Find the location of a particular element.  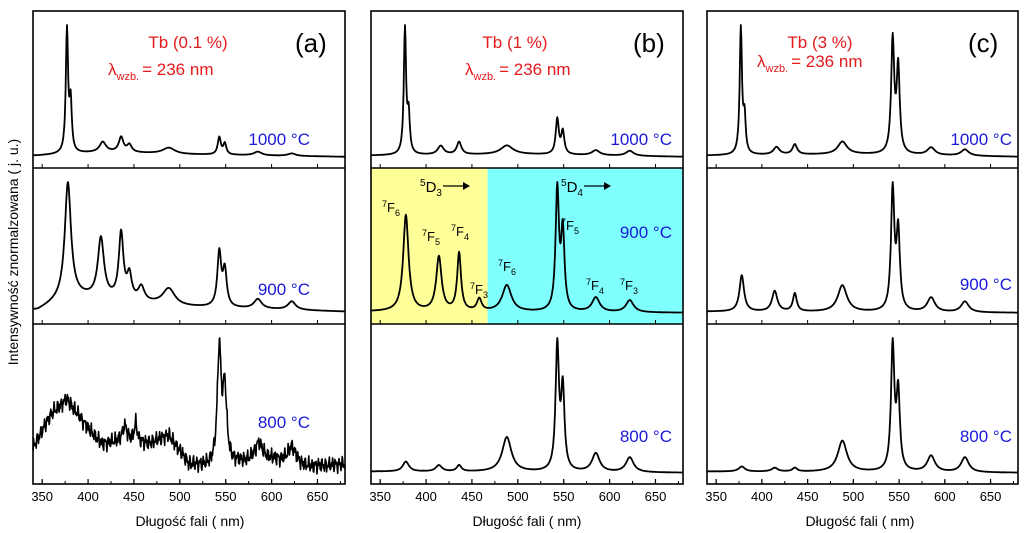

panel-c-temp-900: 900 °C is located at coordinates (986, 284).